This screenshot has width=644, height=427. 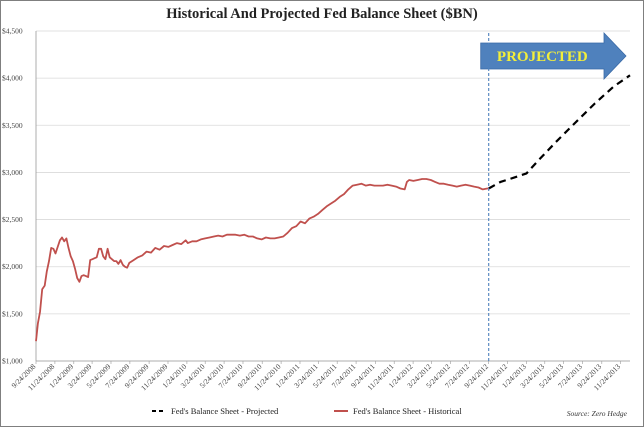 What do you see at coordinates (225, 411) in the screenshot?
I see `legend-label: Fed's Balance Sheet - Projected` at bounding box center [225, 411].